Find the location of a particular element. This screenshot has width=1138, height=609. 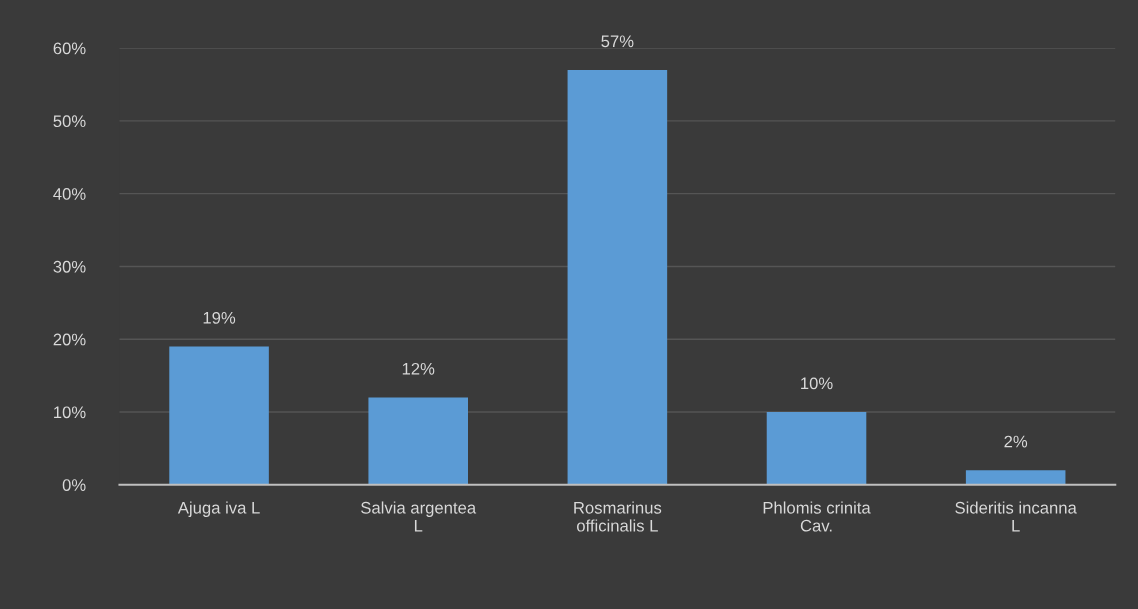

x-tick-label: Ajuga iva L is located at coordinates (218, 509).